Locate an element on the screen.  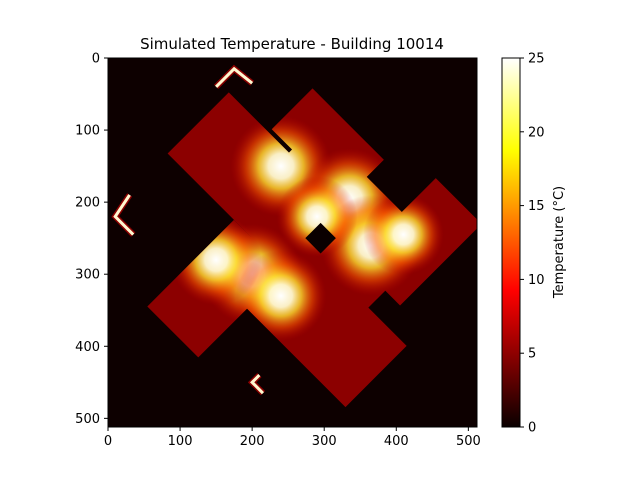
x-tick-label: 200 is located at coordinates (252, 441).